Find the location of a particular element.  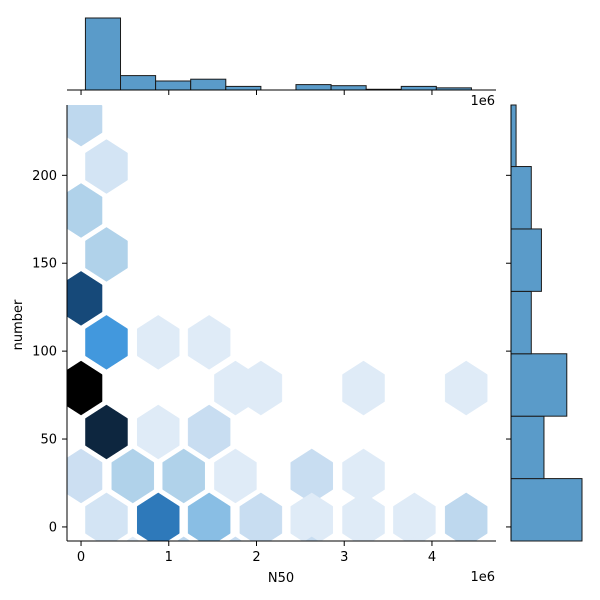

x-tick-label: 1 is located at coordinates (169, 557).